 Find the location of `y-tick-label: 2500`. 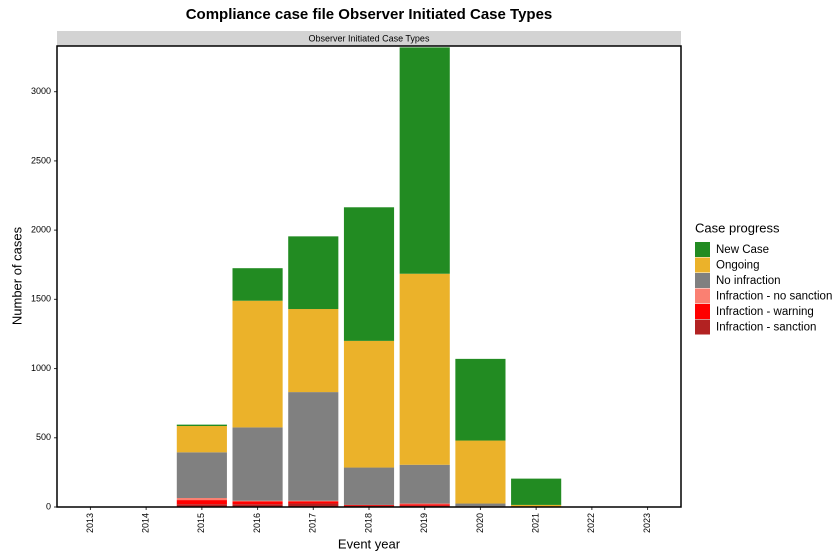

y-tick-label: 2500 is located at coordinates (41, 160).